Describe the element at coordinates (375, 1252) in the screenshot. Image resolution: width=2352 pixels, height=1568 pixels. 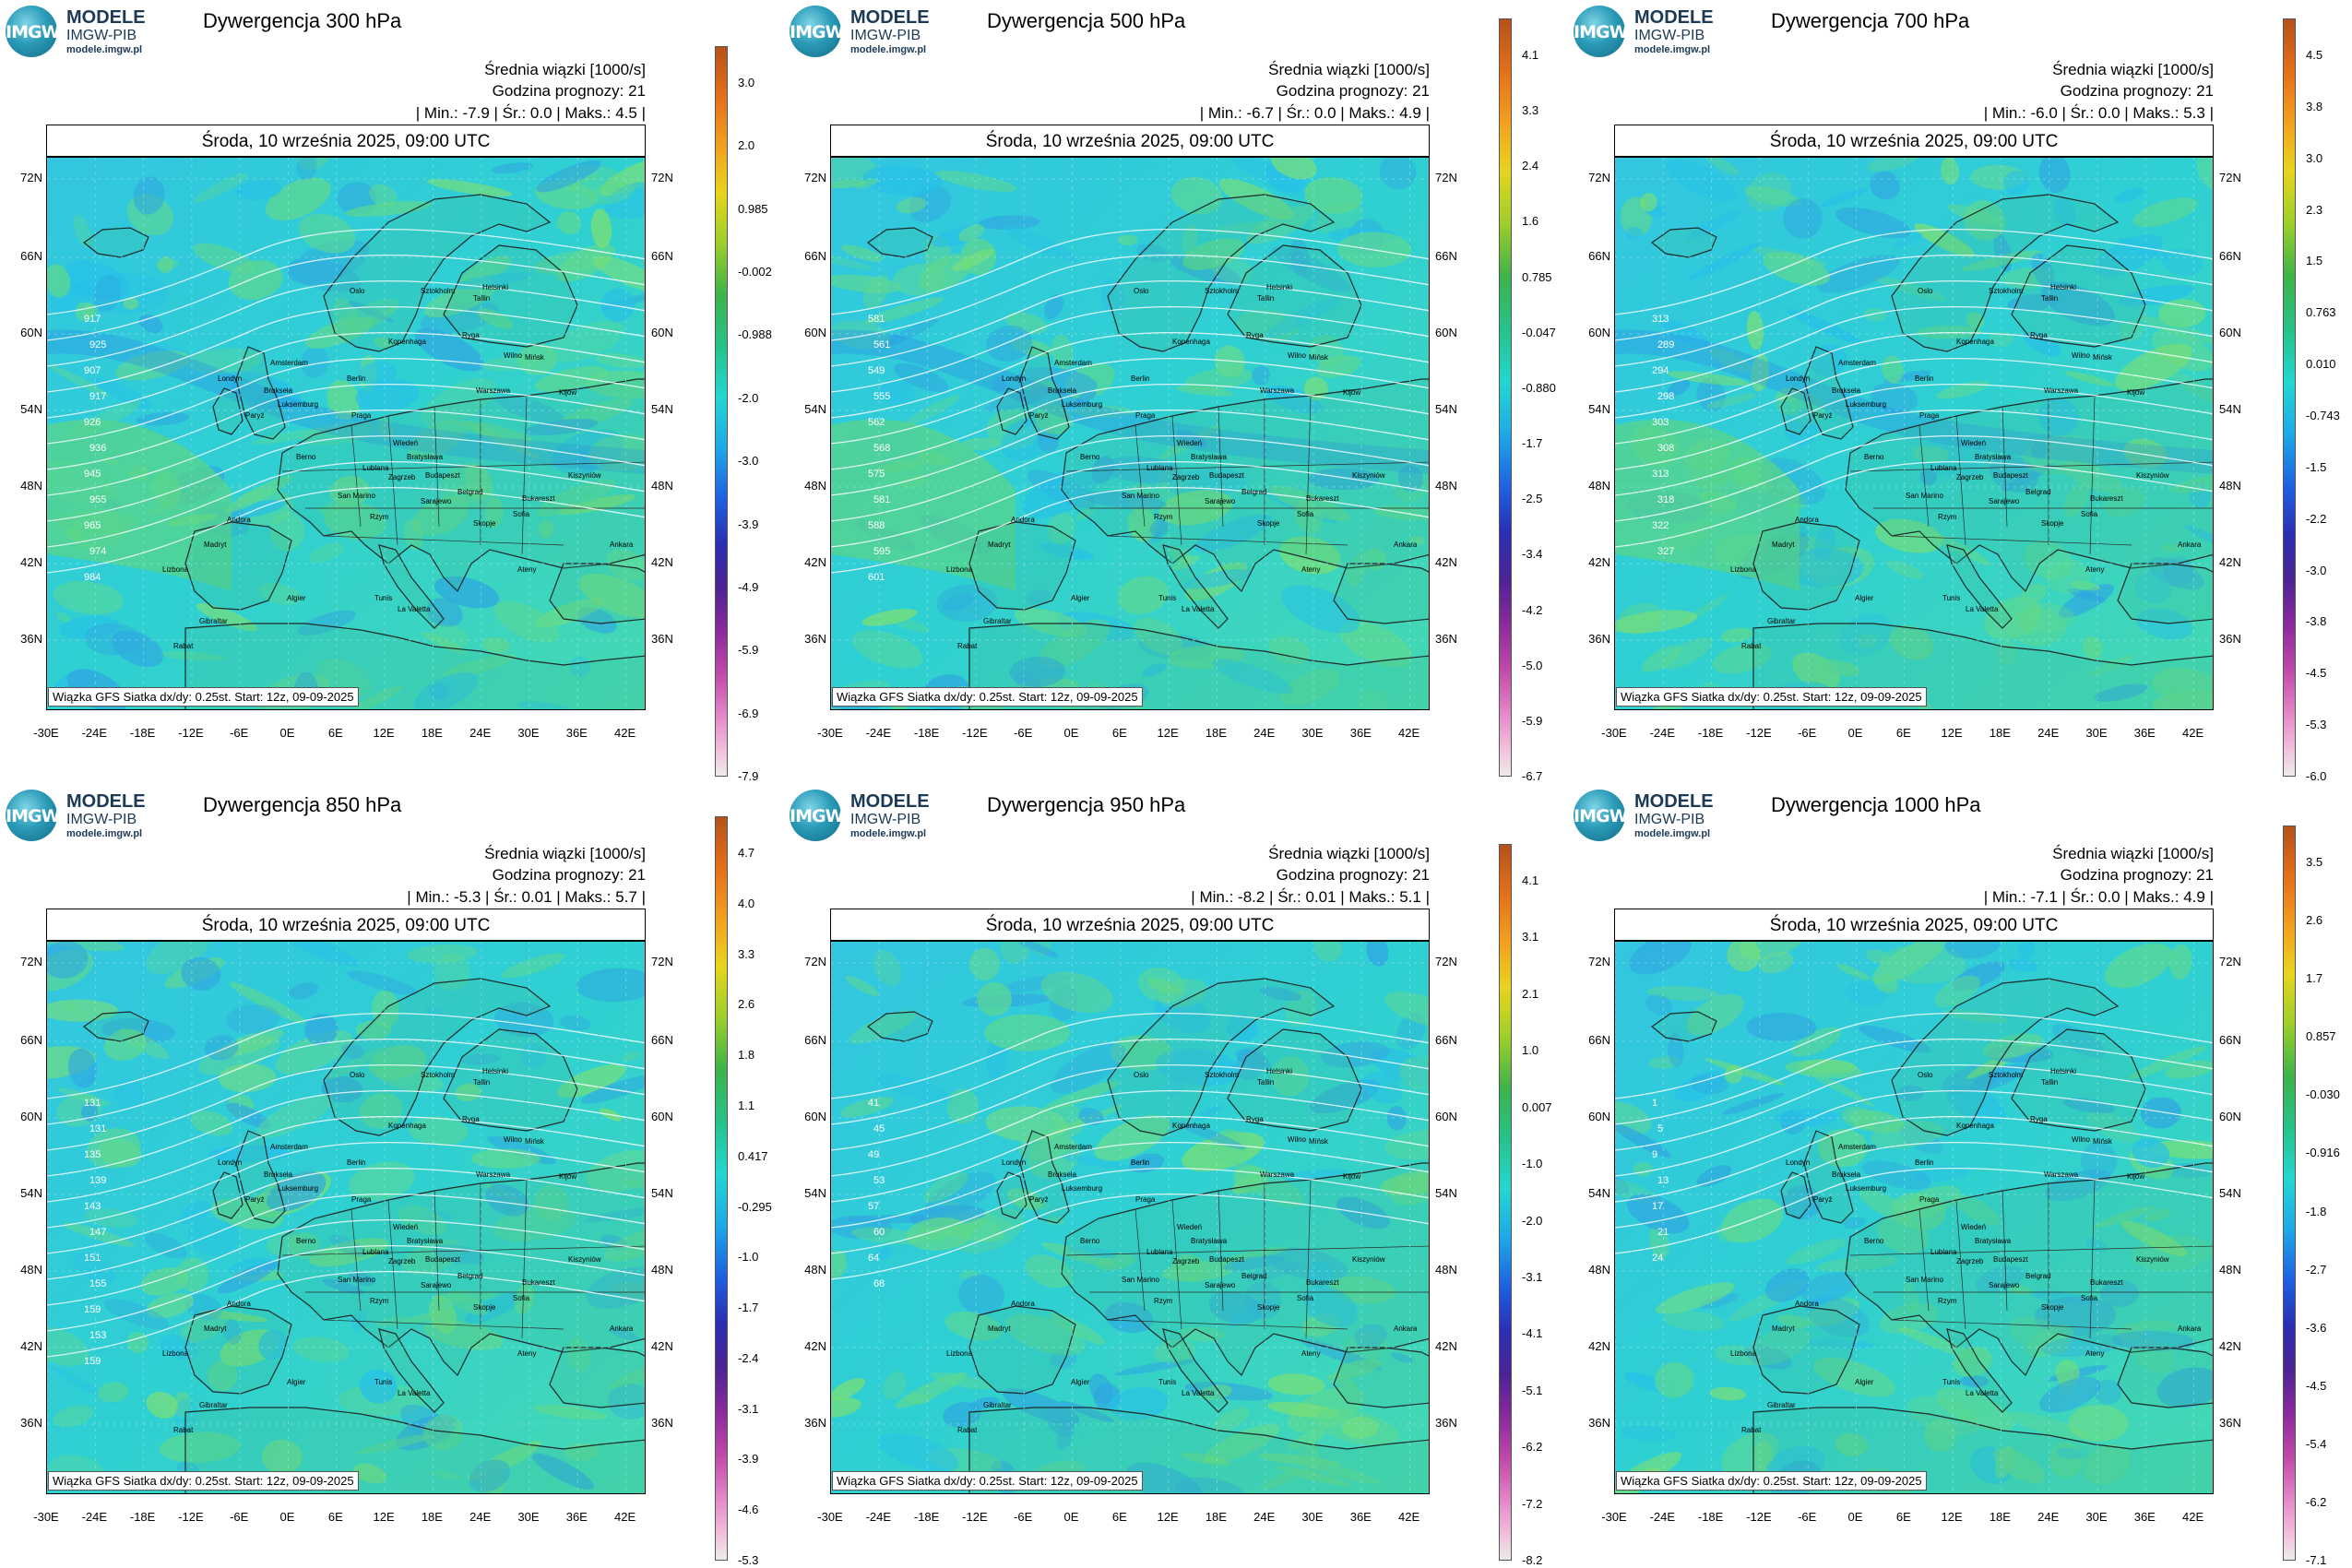
I see `city-label: Lublana` at that location.